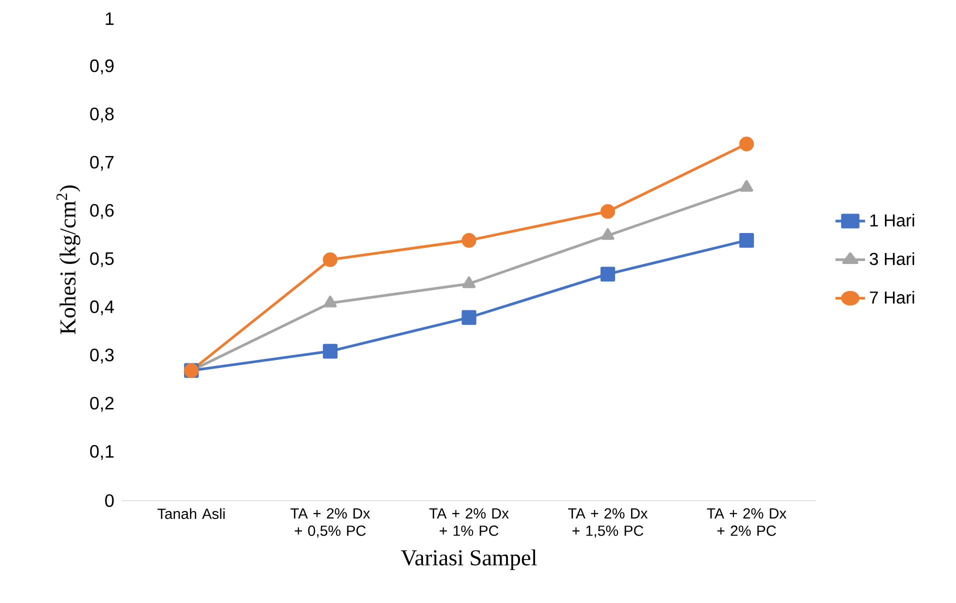  What do you see at coordinates (102, 356) in the screenshot?
I see `y-tick-label: 0,3` at bounding box center [102, 356].